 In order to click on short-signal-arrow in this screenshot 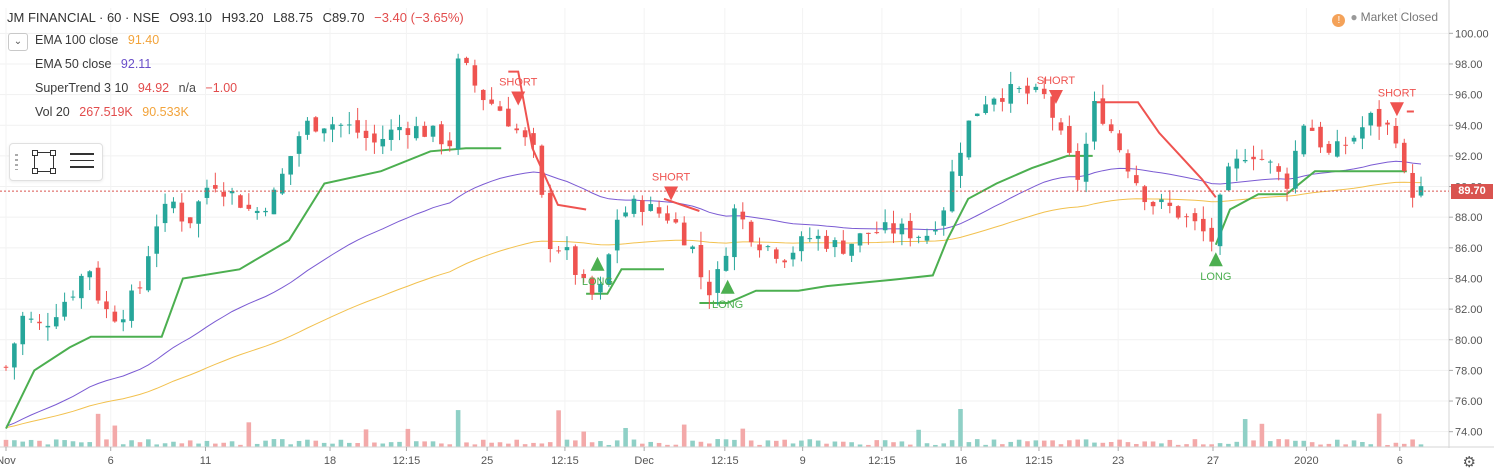, I will do `click(671, 193)`.